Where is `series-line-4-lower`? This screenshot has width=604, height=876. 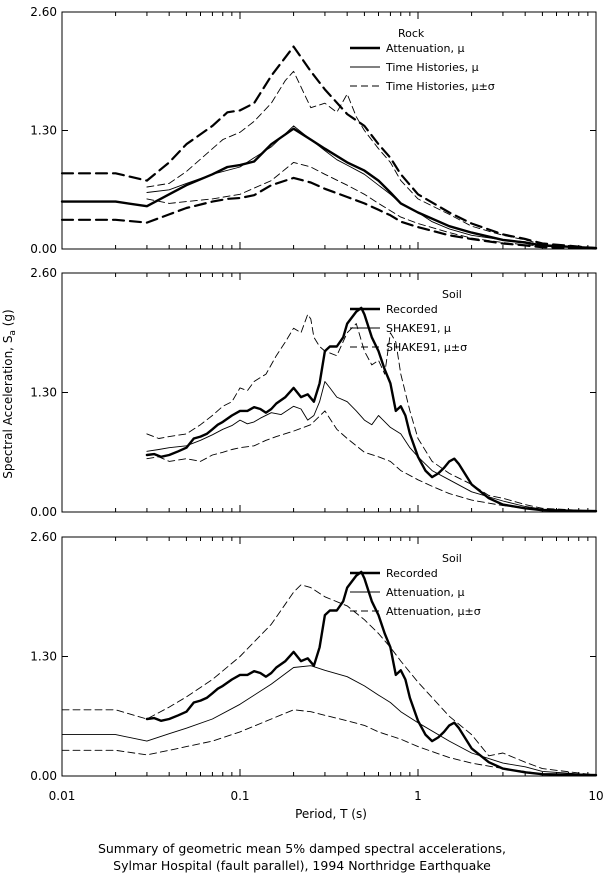 series-line-4-lower is located at coordinates (329, 213).